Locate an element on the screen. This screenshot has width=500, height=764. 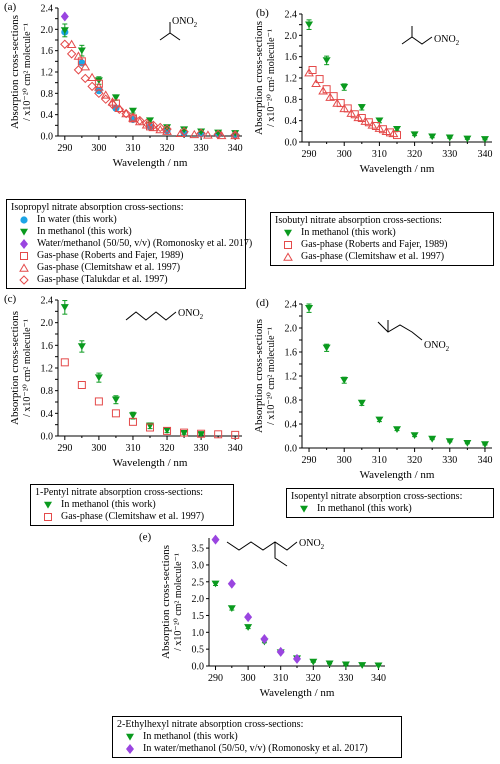
y-tick-label: 3.5 is located at coordinates (198, 549).